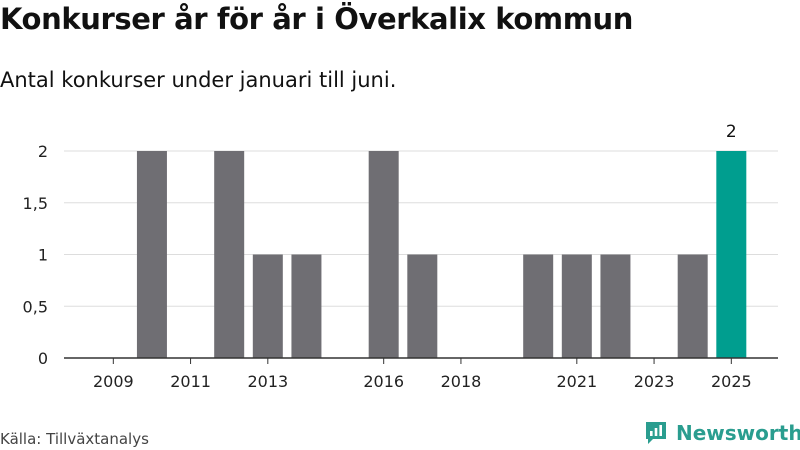 The image size is (800, 450). What do you see at coordinates (731, 254) in the screenshot?
I see `bar-highlight` at bounding box center [731, 254].